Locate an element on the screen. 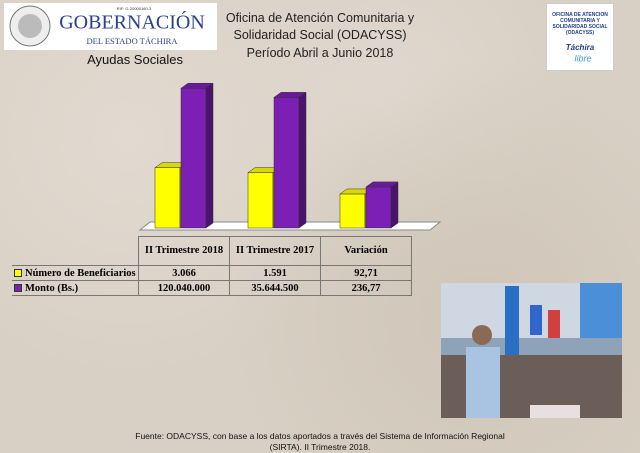 The width and height of the screenshot is (640, 453). chart-subtitle: Período Abril a Junio 2018 is located at coordinates (320, 53).